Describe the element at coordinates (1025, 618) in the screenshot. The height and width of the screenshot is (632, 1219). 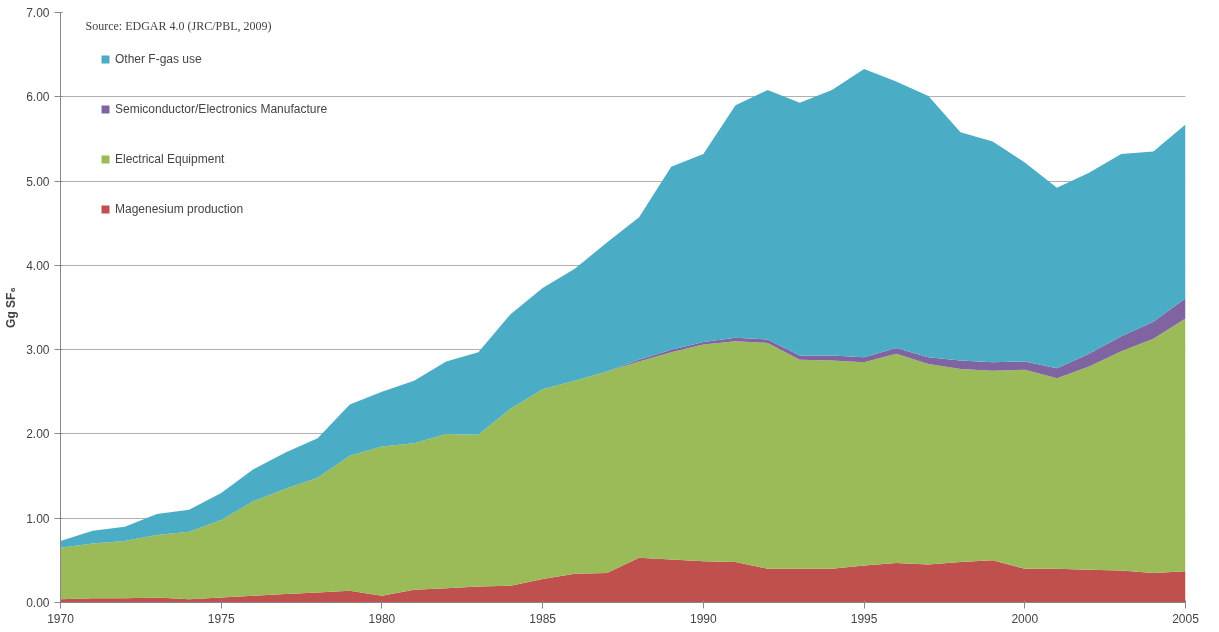
I see `x-tick-label: 2000` at that location.